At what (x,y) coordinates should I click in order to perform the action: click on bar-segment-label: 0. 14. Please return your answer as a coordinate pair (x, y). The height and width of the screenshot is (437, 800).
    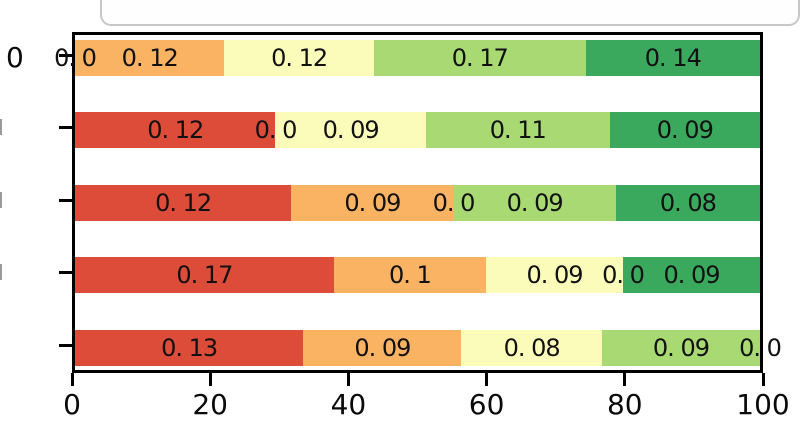
    Looking at the image, I should click on (673, 58).